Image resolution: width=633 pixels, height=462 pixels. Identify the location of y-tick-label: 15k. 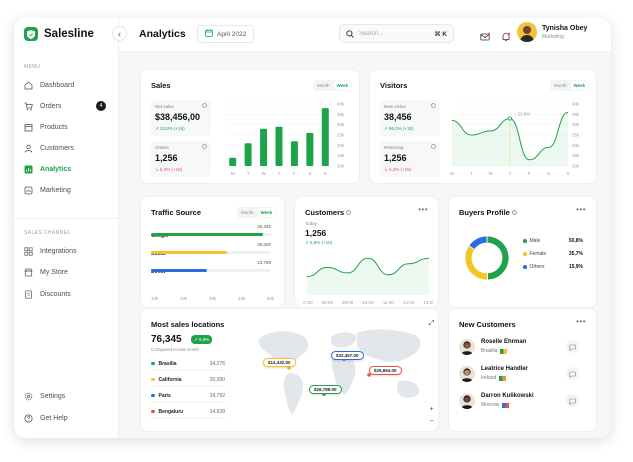
(576, 155).